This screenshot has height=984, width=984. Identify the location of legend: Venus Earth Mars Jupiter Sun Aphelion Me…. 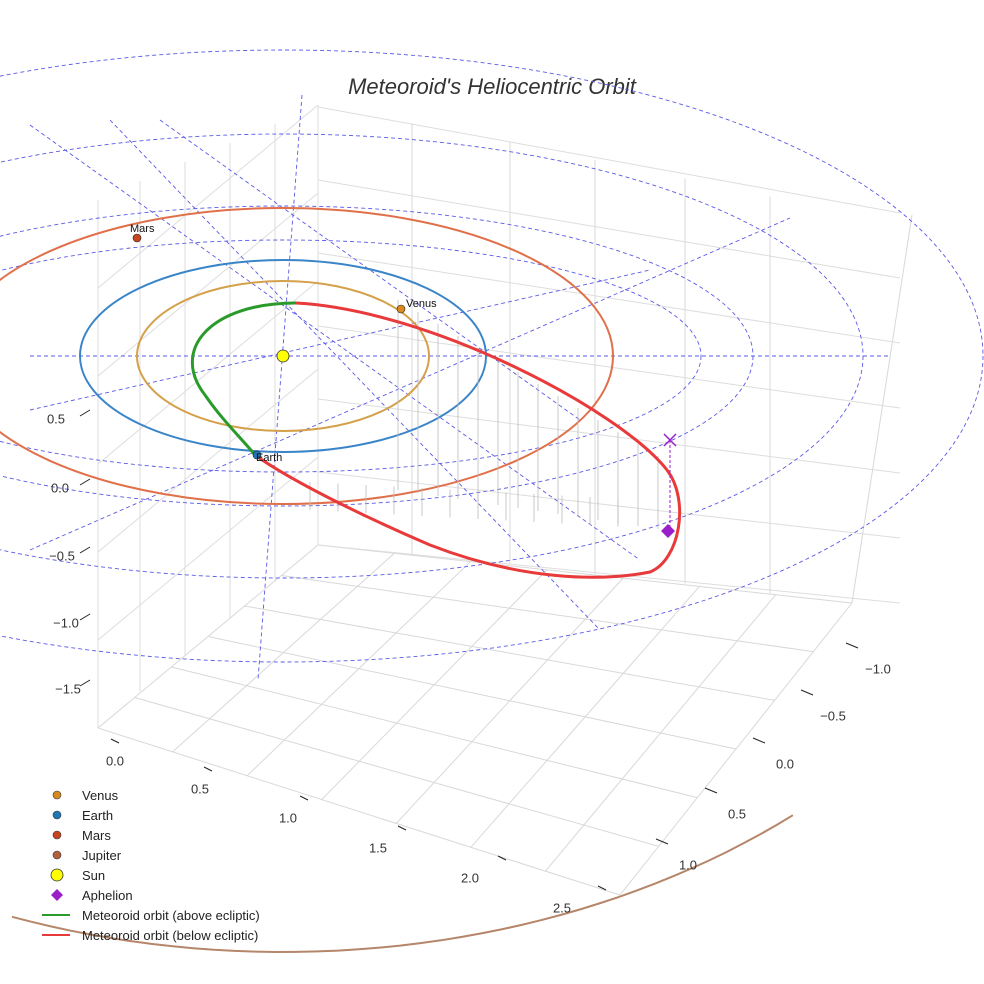
(150, 865).